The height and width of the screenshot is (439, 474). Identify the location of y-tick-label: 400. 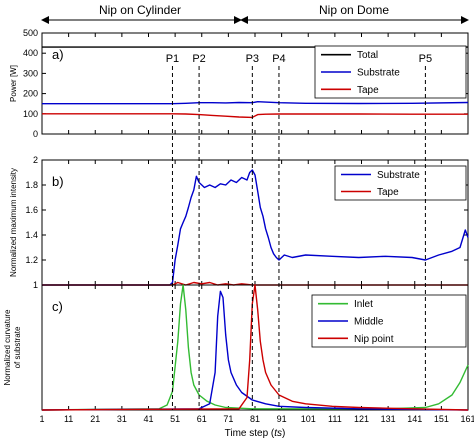
(30, 53).